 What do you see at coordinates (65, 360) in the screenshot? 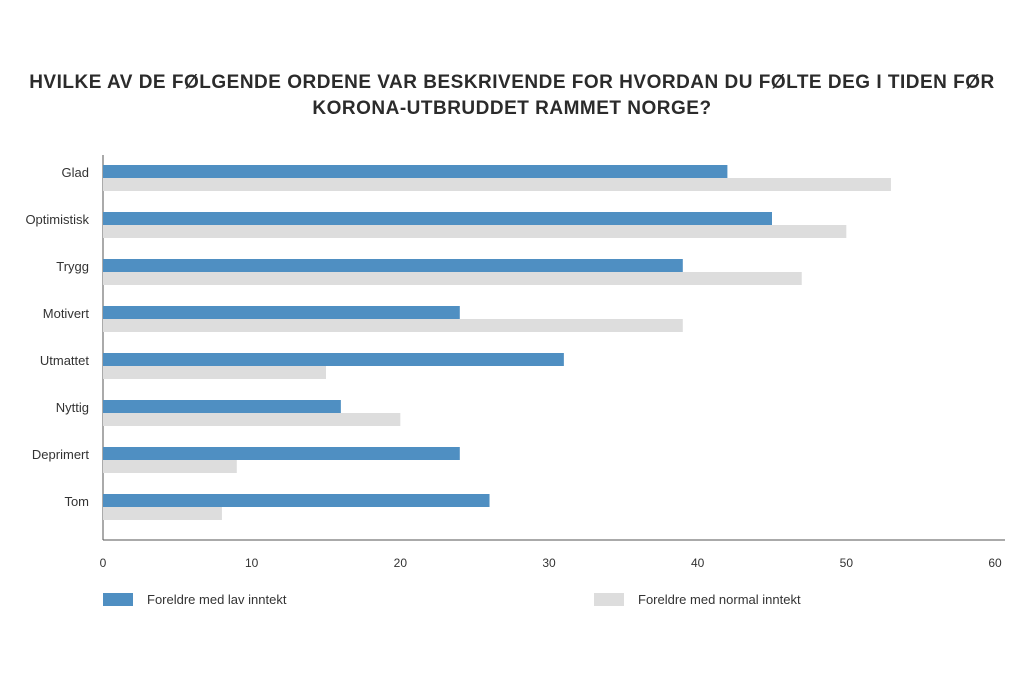
I see `category-label-utmattet: Utmattet` at bounding box center [65, 360].